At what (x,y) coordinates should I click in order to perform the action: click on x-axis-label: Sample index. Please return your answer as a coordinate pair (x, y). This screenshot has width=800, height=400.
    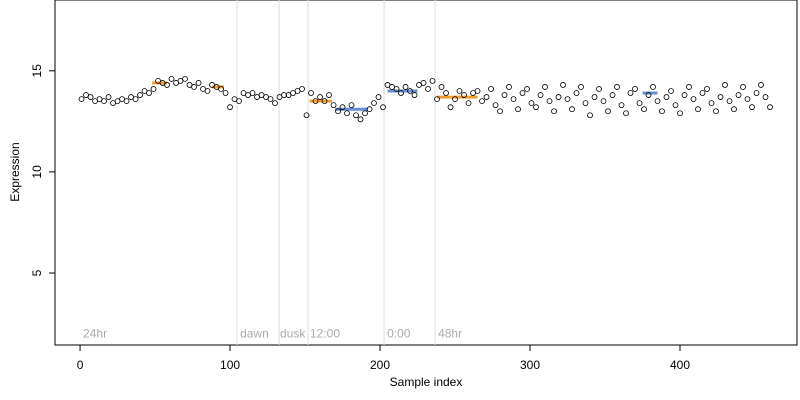
    Looking at the image, I should click on (426, 382).